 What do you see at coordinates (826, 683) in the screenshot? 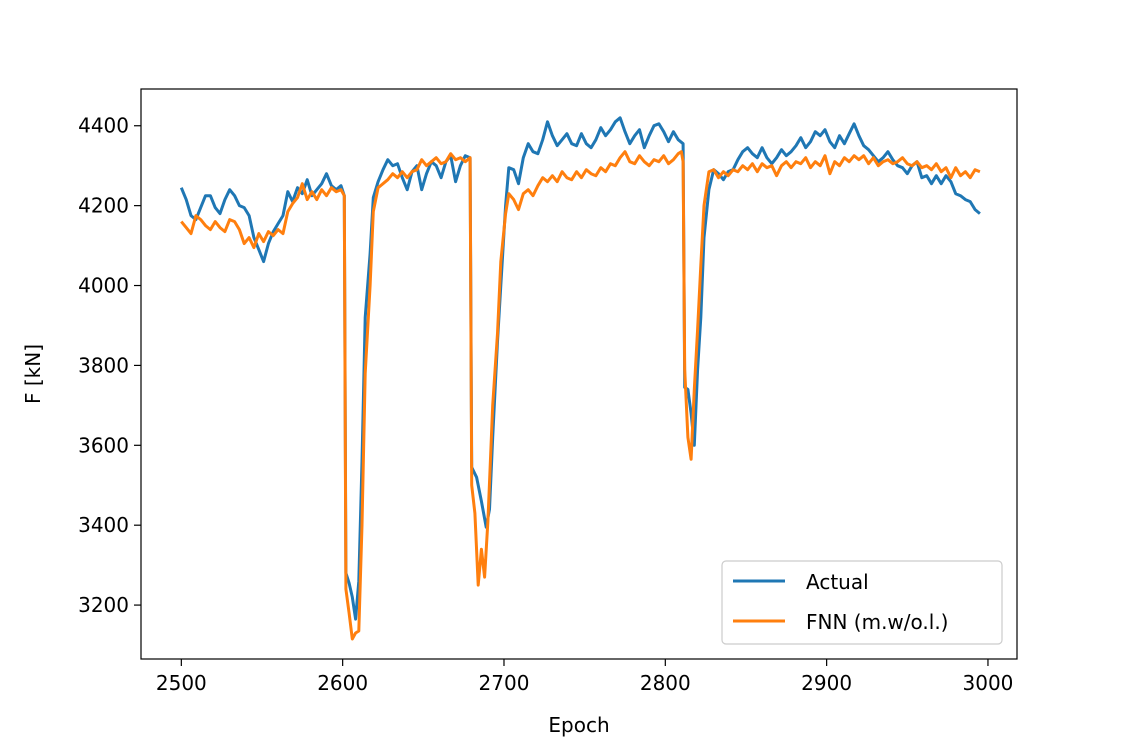
I see `x-tick-label: 2900` at bounding box center [826, 683].